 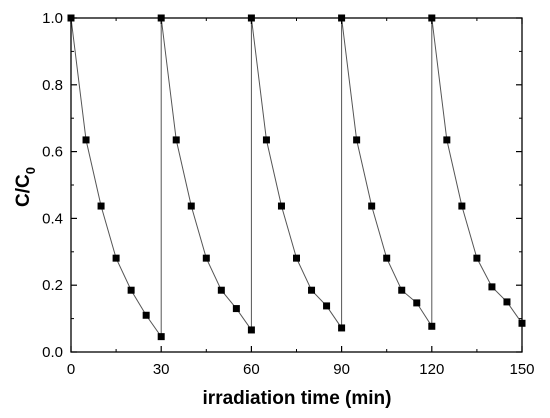 What do you see at coordinates (341, 369) in the screenshot?
I see `x-tick-label: 90` at bounding box center [341, 369].